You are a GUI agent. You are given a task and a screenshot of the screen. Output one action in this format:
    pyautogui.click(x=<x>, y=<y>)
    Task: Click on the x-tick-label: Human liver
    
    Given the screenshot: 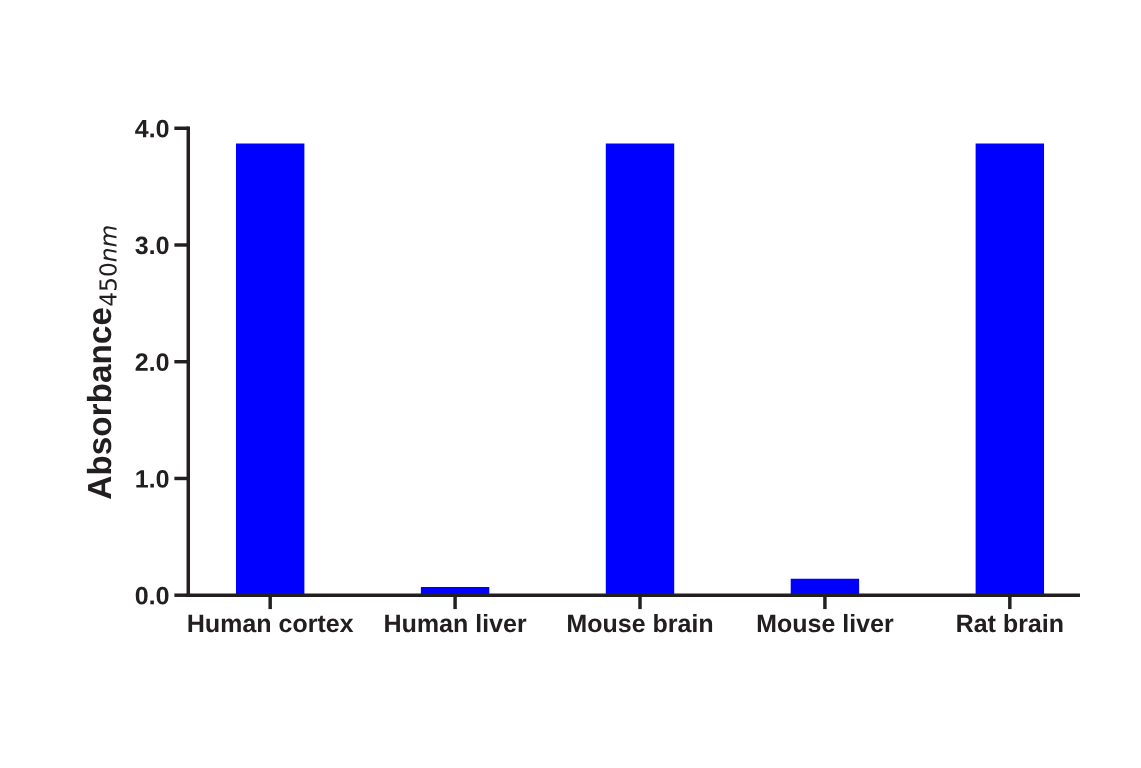 What is the action you would take?
    pyautogui.click(x=456, y=623)
    